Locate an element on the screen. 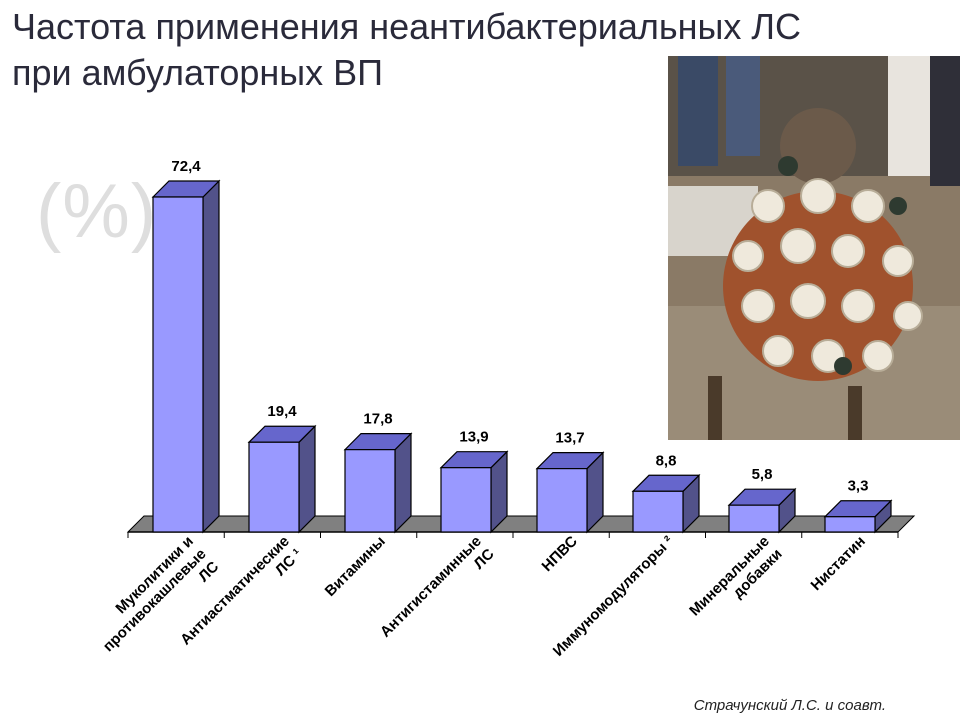  source-citation: Страчунский Л.С. и соавт. is located at coordinates (789, 705).